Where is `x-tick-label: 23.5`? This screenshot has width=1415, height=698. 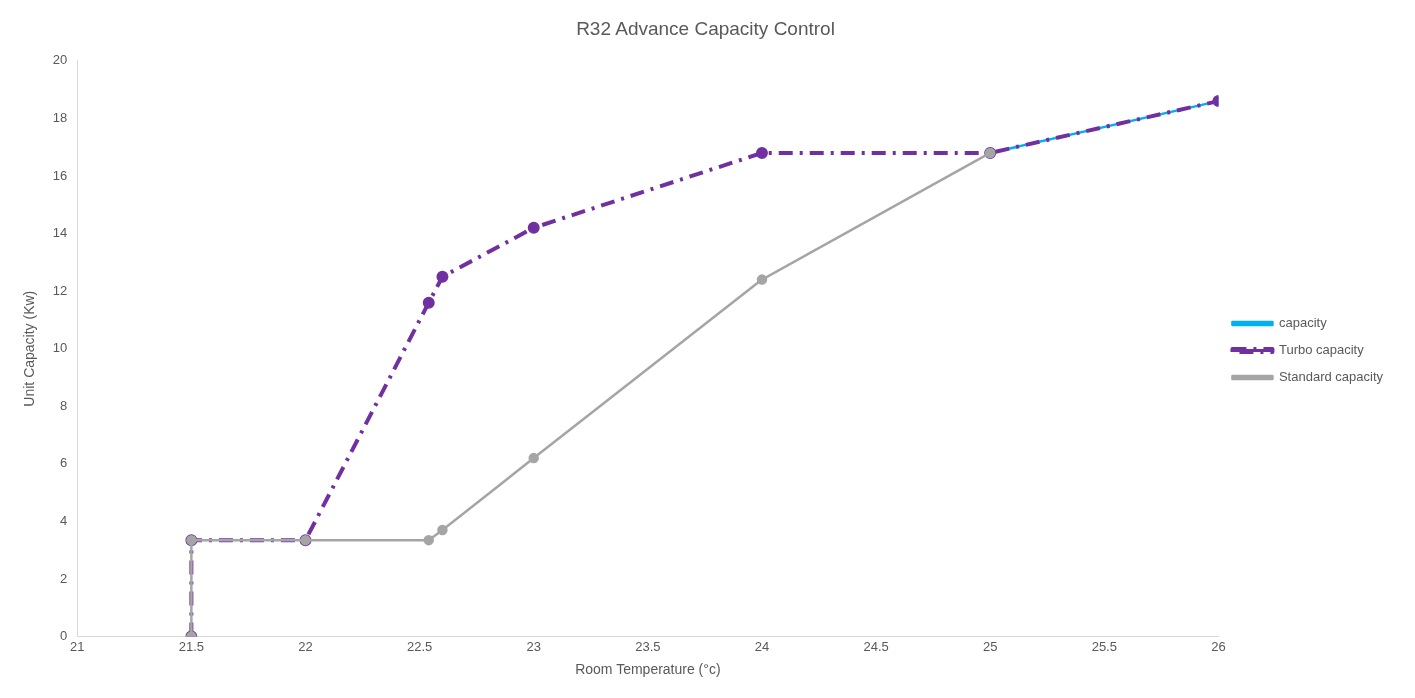
x-tick-label: 23.5 is located at coordinates (648, 646).